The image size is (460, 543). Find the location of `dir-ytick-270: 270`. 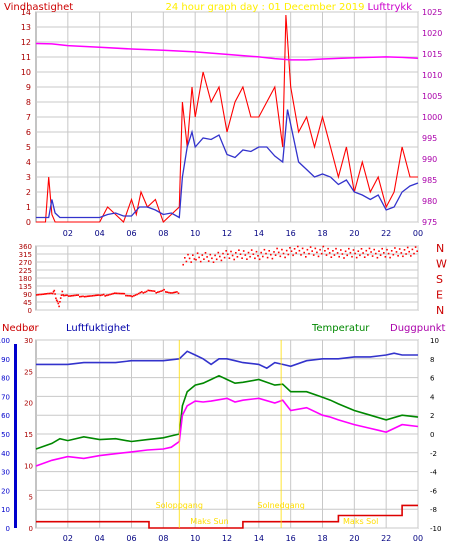

dir-ytick-270: 270 is located at coordinates (25, 263).